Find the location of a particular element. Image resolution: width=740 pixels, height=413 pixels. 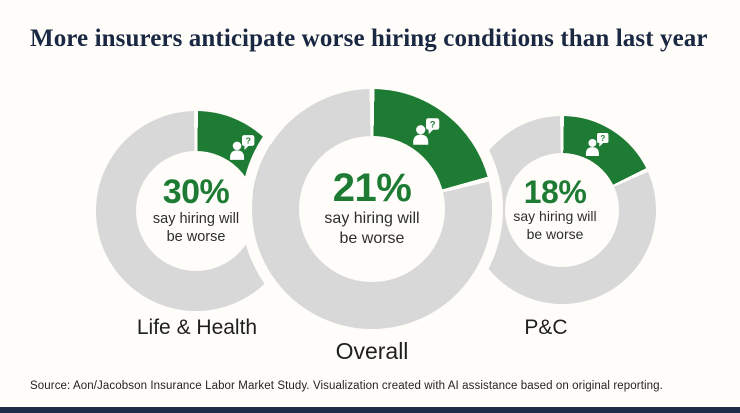

donut-label-pc: P&C is located at coordinates (546, 327).